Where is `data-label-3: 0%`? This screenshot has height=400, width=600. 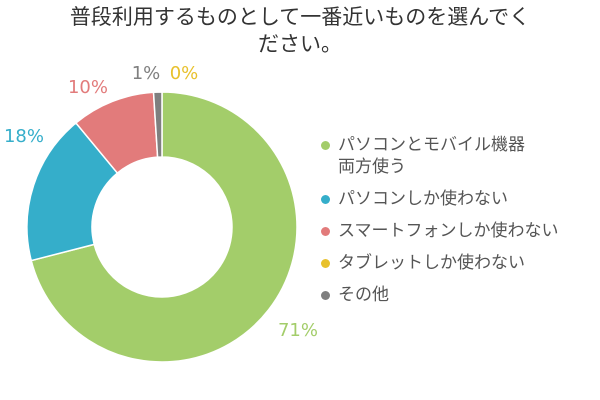
data-label-3: 0% is located at coordinates (184, 73).